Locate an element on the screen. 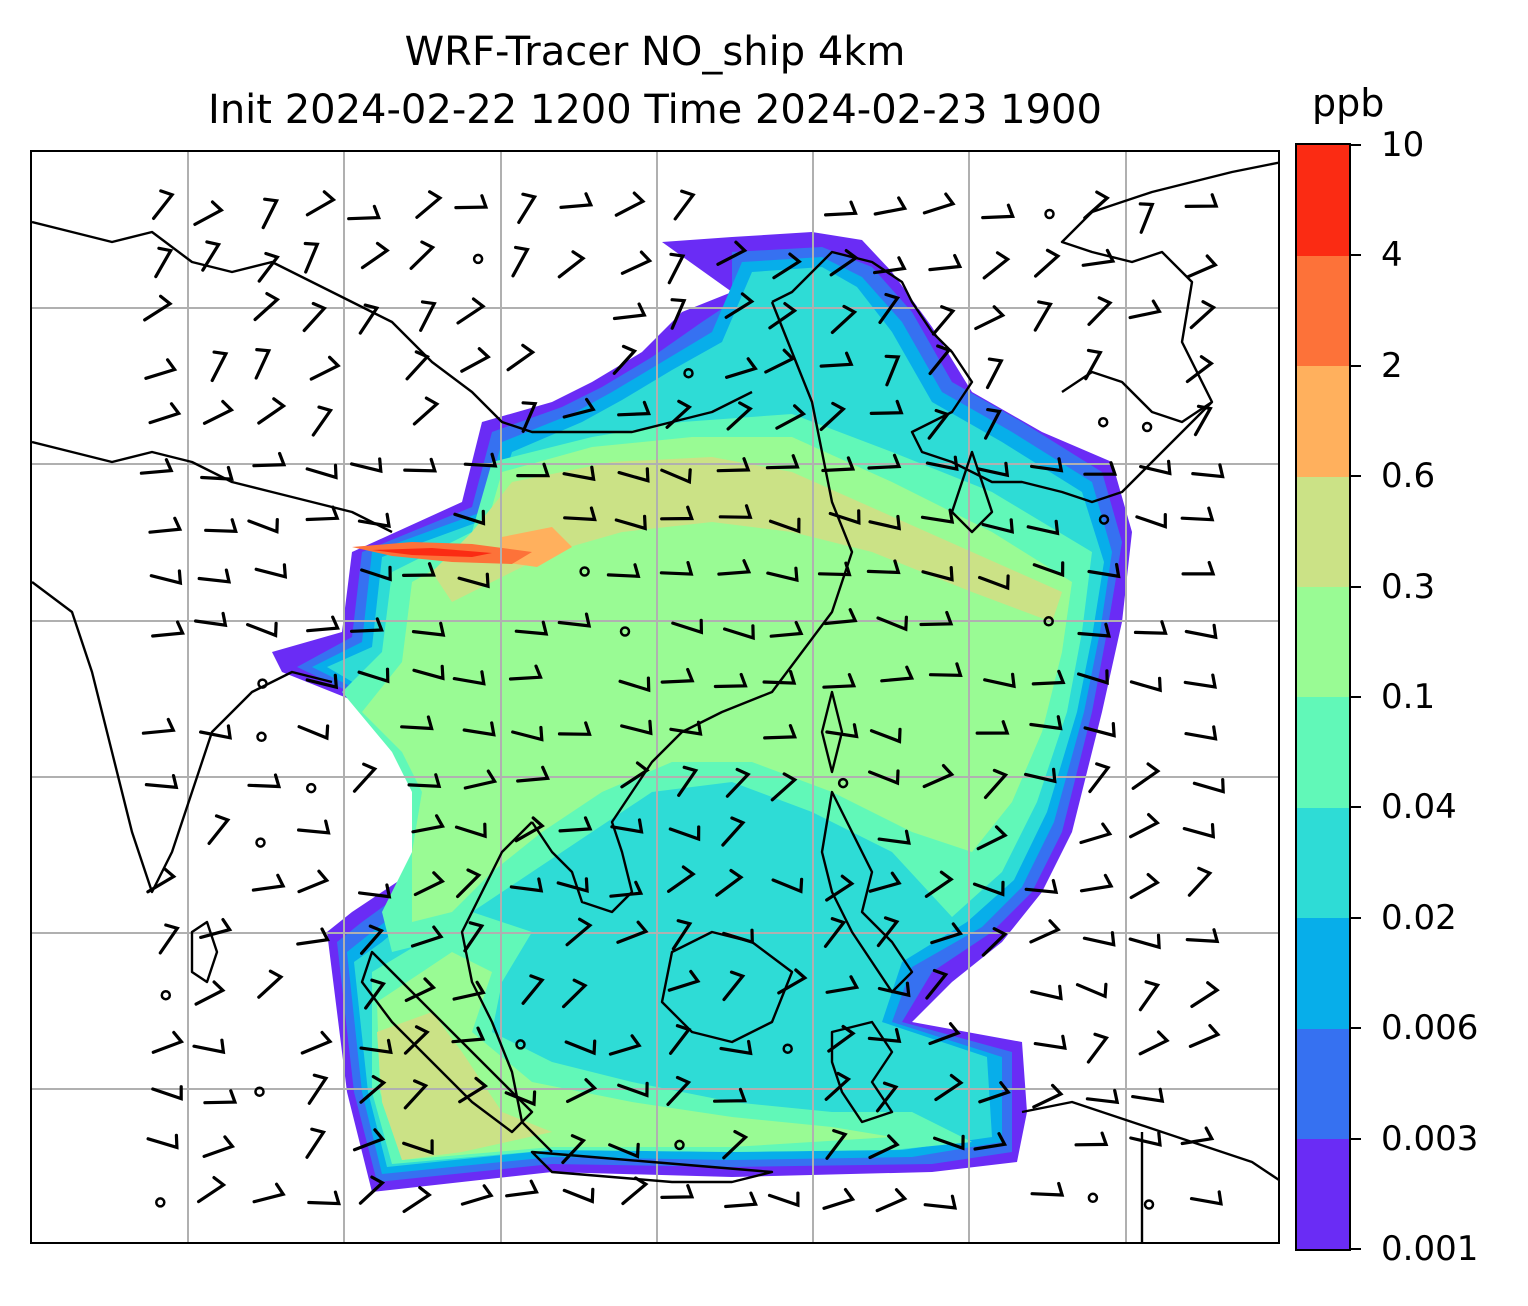  colorbar-tick-label: 2 is located at coordinates (1392, 365).